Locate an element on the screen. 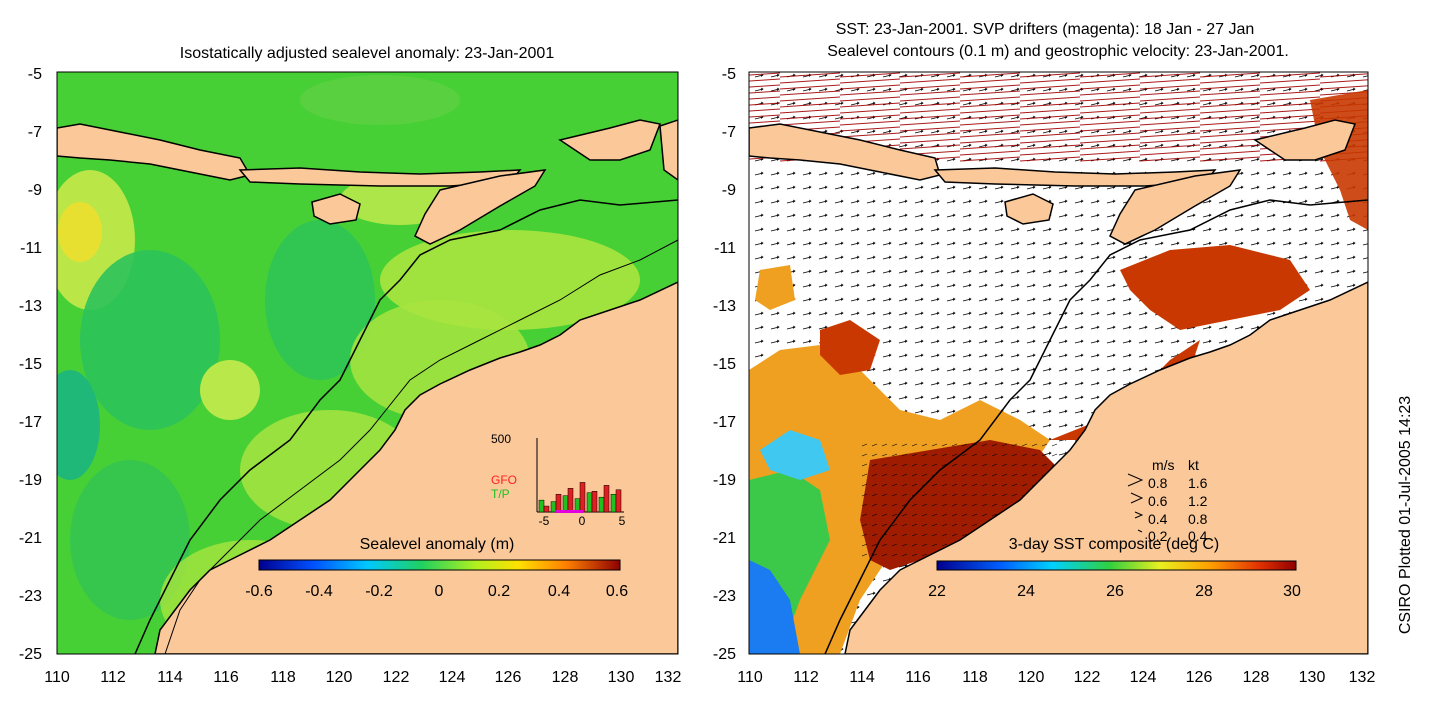 This screenshot has width=1440, height=720. inset-bars is located at coordinates (580, 497).